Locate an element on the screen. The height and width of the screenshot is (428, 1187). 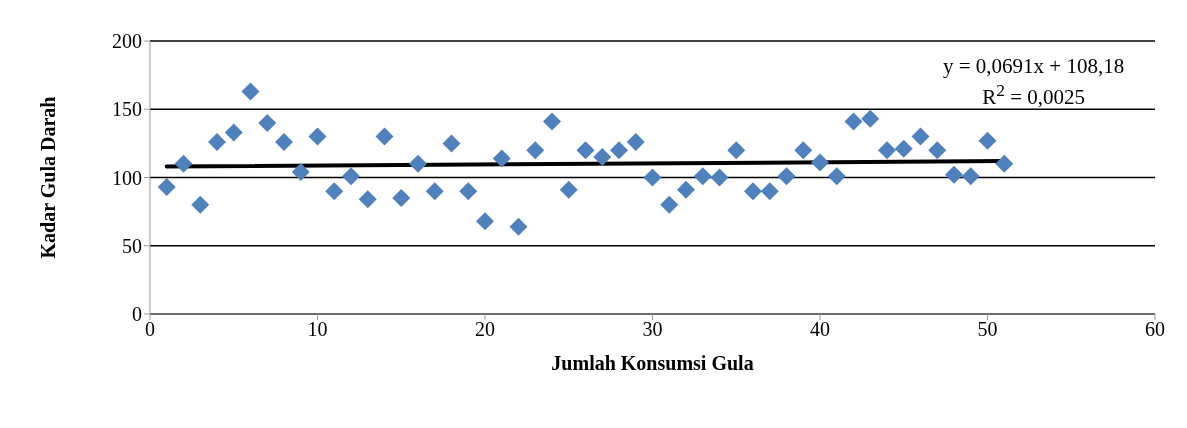
annotation: R$^{2}$ = 0,0025 is located at coordinates (1033, 94).